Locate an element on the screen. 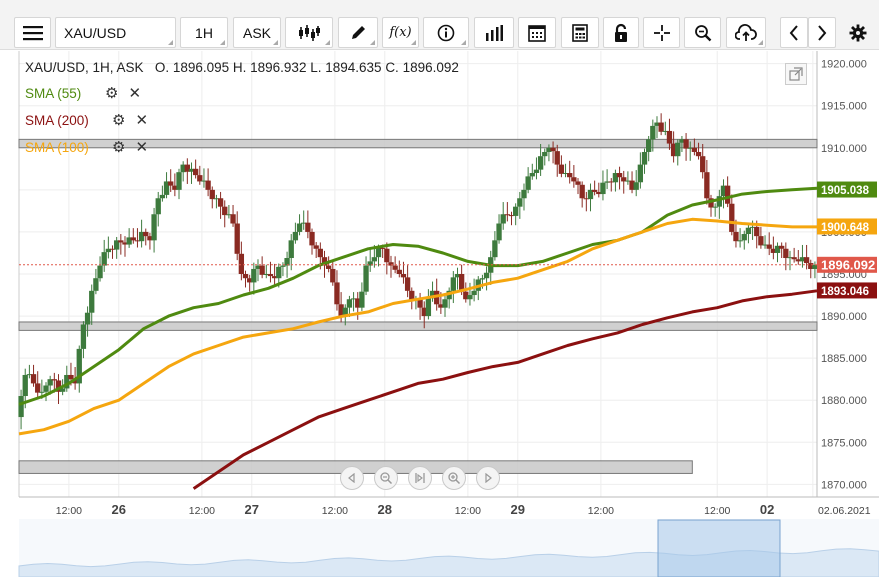  triangle-right-icon is located at coordinates (488, 478).